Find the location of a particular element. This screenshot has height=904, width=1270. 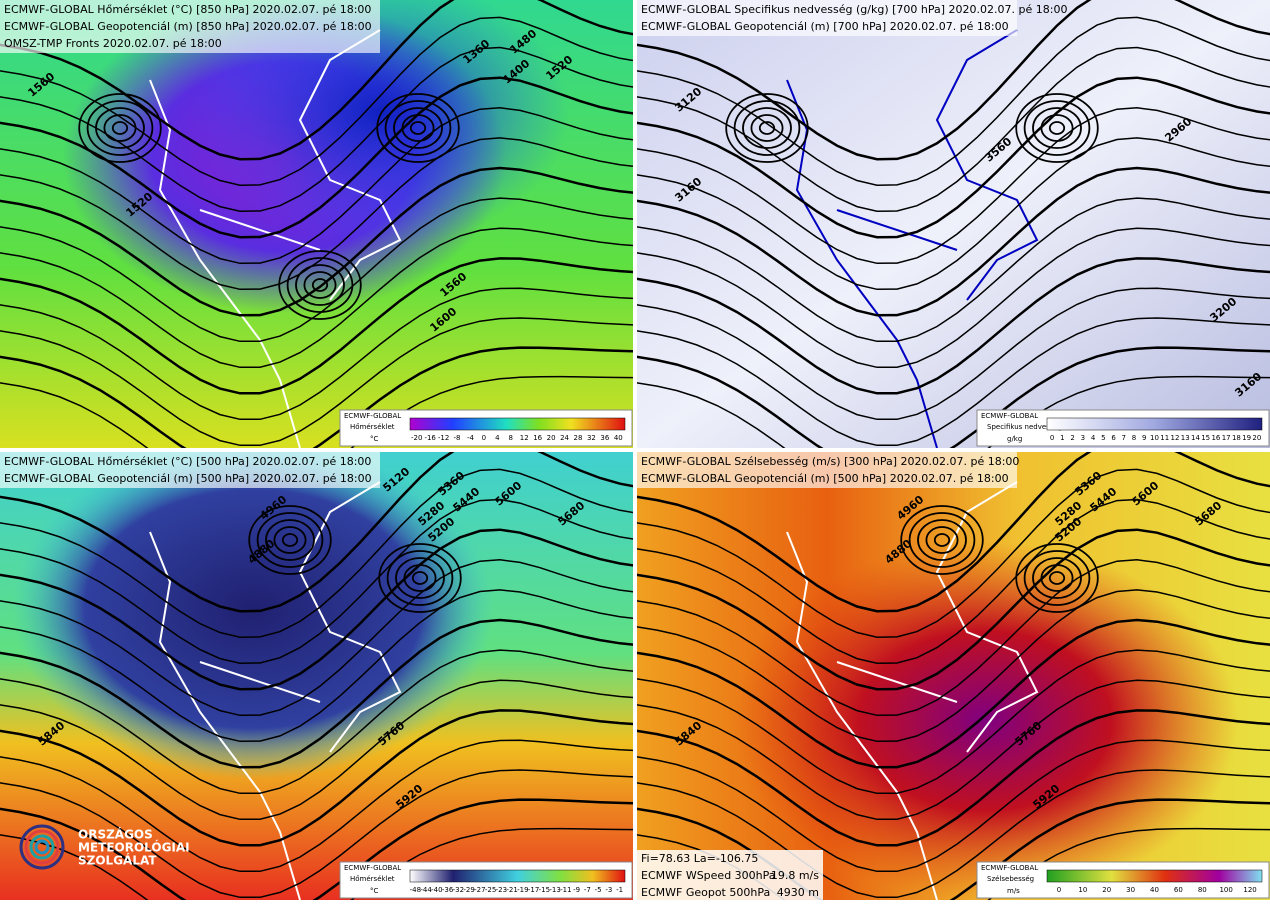

legend-label: 19 is located at coordinates (1246, 438).